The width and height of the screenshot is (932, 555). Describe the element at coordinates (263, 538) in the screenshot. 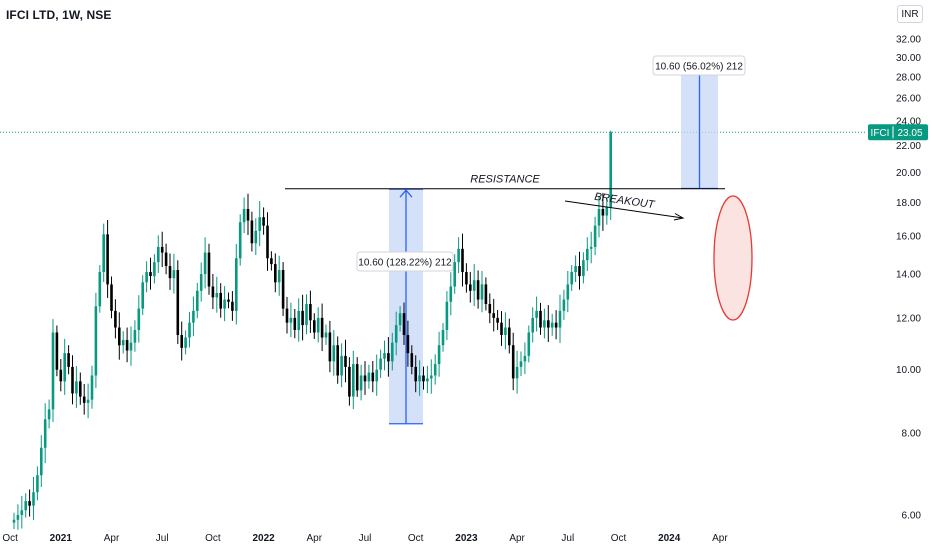

I see `x-tick-label: 2022` at that location.